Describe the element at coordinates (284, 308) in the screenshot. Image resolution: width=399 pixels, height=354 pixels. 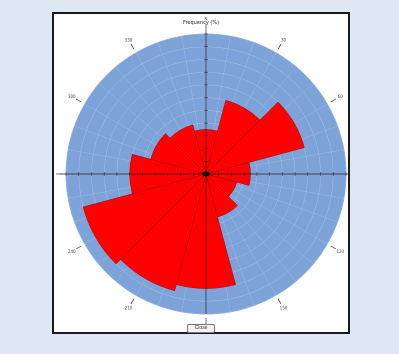
I see `direction-label: 150` at that location.